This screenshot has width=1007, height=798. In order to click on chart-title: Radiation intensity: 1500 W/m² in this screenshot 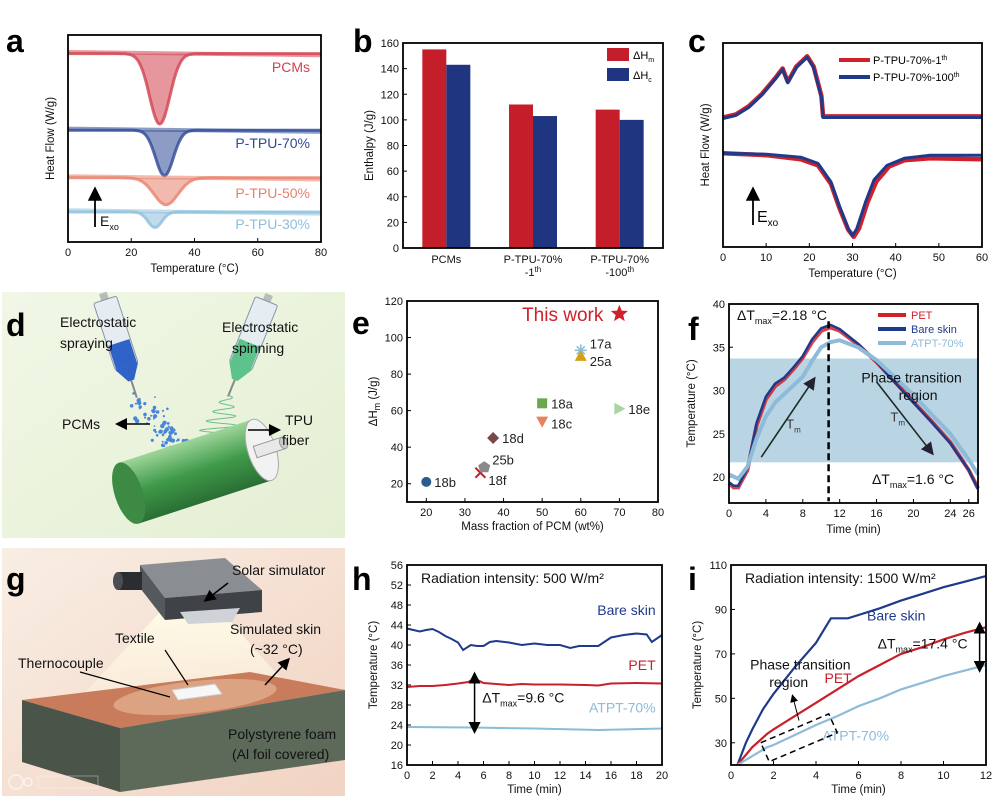, I will do `click(840, 578)`.